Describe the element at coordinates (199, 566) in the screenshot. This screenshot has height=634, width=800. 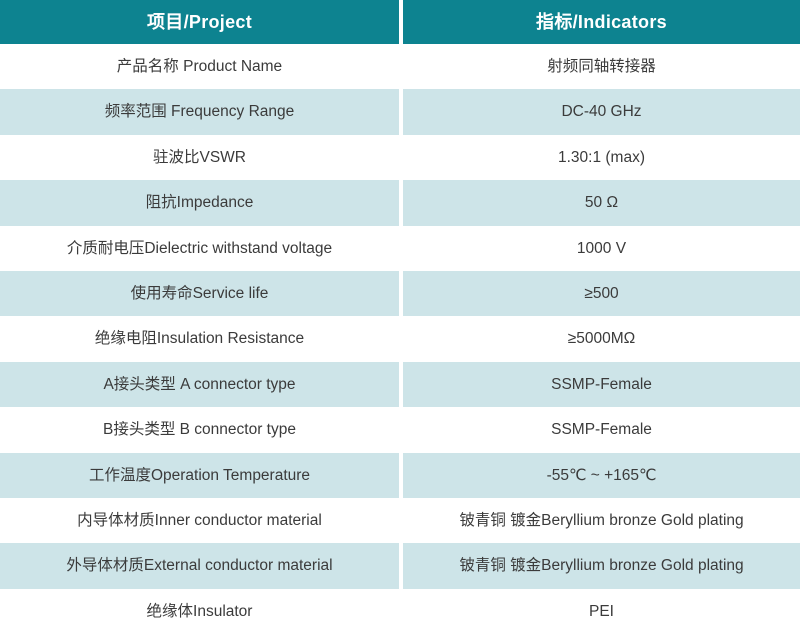
I see `row-label: 外导体材质External conductor material` at that location.